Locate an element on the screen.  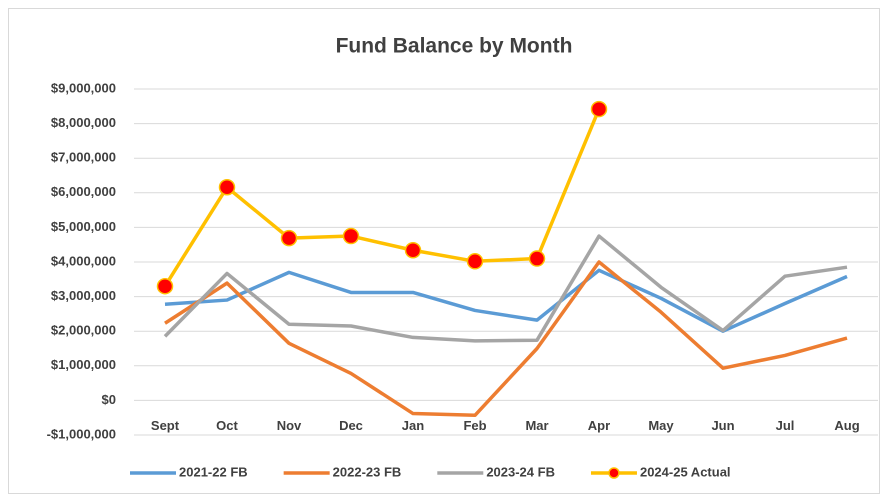
legend-label: 2021-22 FB is located at coordinates (213, 471).